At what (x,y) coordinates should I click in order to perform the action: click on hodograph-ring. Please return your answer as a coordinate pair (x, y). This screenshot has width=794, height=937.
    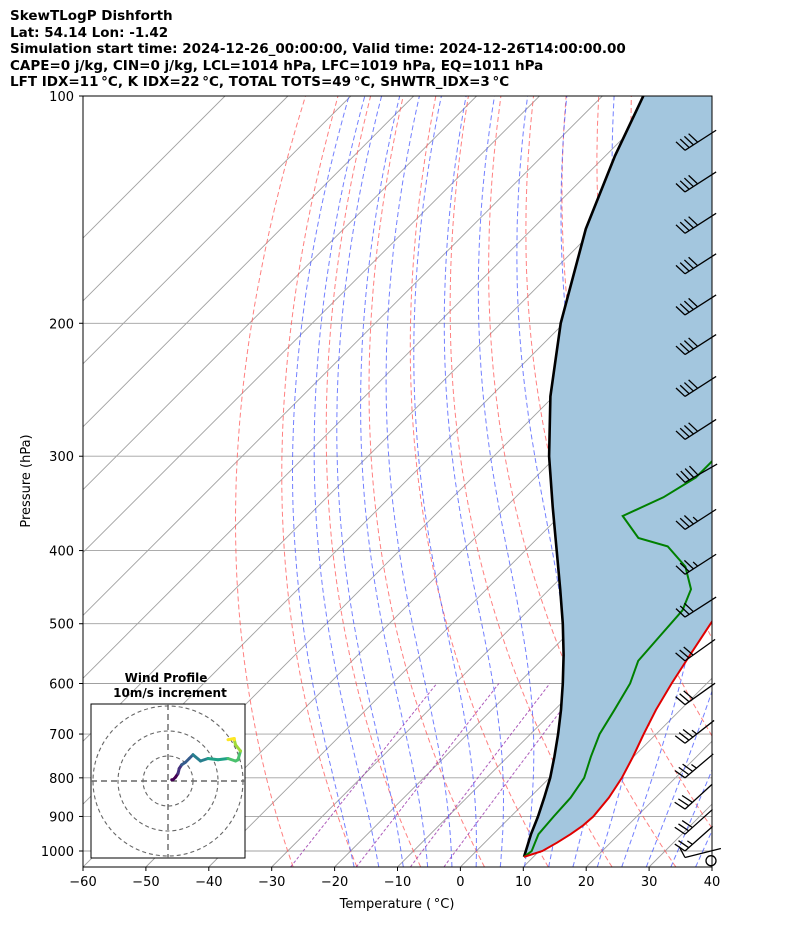
    Looking at the image, I should click on (168, 781).